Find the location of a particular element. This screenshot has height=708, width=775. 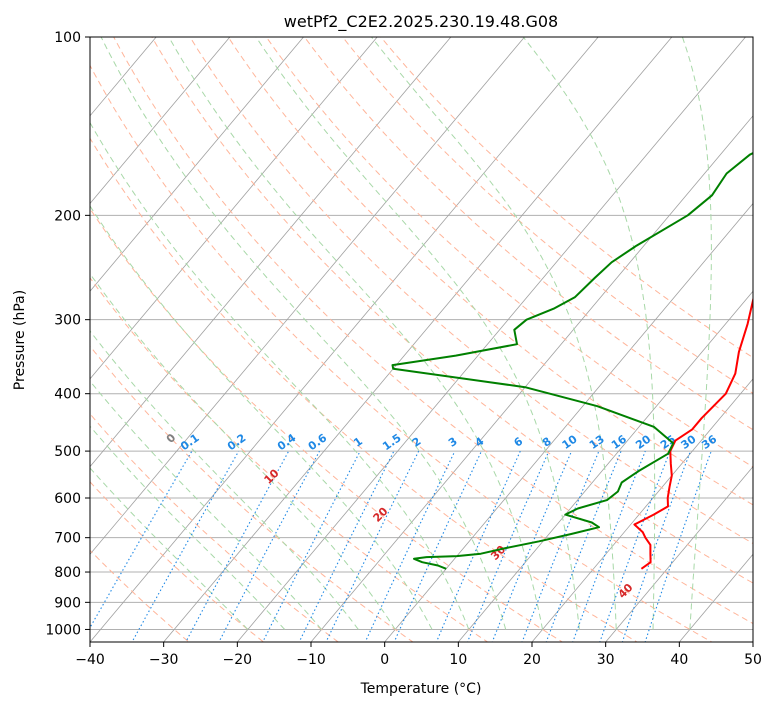

y-axis: 1000 900 800 700 600 500 400 300 200 100 is located at coordinates (67, 334).